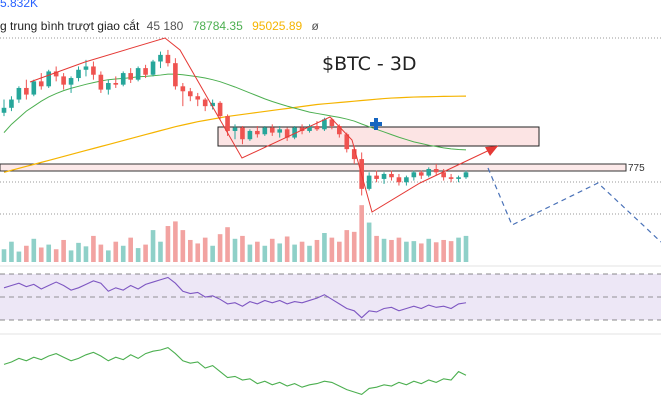  I want to click on macd-line, so click(235, 371).